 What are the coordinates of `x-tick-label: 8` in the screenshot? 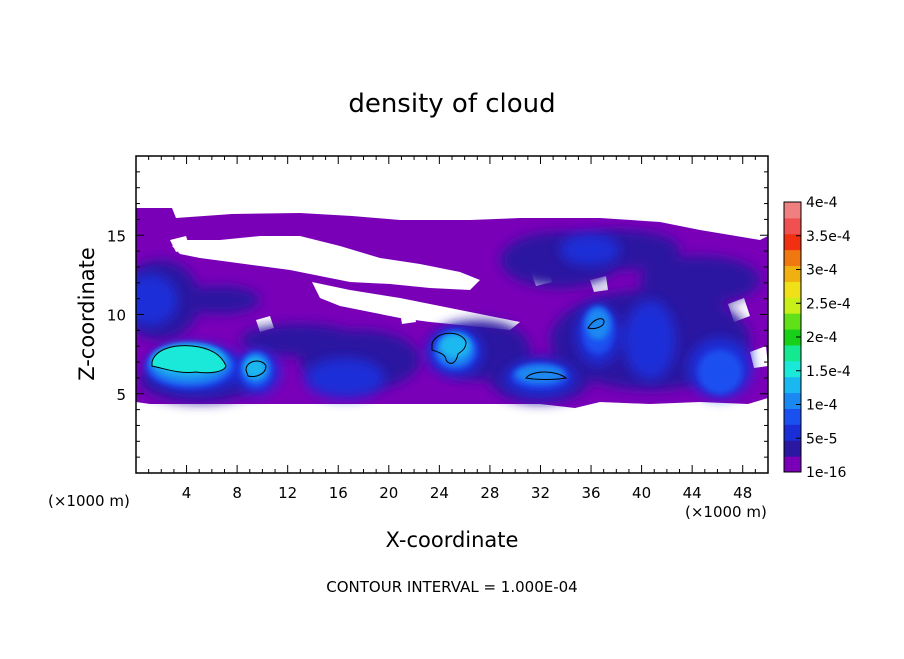 It's located at (237, 493).